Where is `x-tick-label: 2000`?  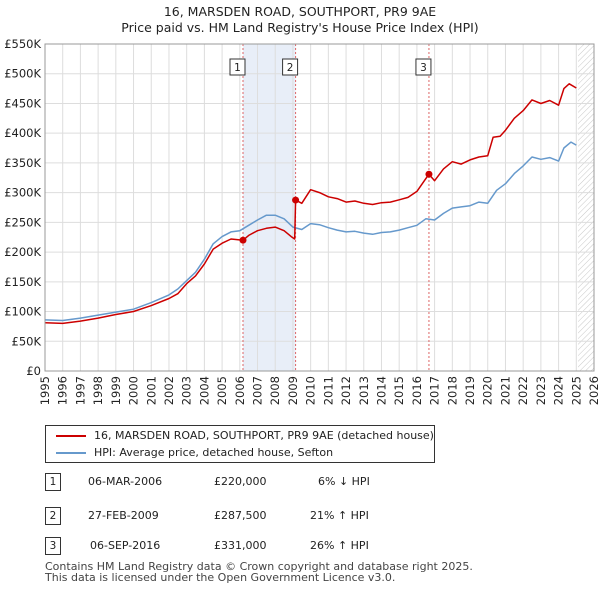 x-tick-label: 2000 is located at coordinates (134, 390).